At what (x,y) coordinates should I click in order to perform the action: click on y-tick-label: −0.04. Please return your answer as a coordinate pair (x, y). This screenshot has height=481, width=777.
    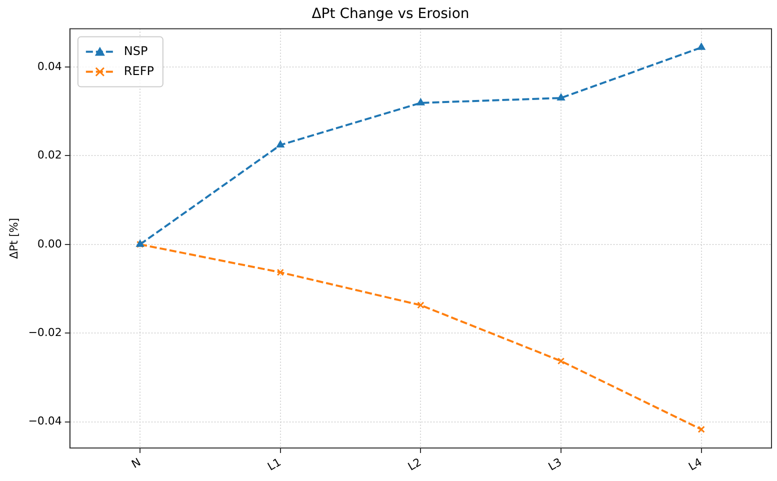
    Looking at the image, I should click on (45, 421).